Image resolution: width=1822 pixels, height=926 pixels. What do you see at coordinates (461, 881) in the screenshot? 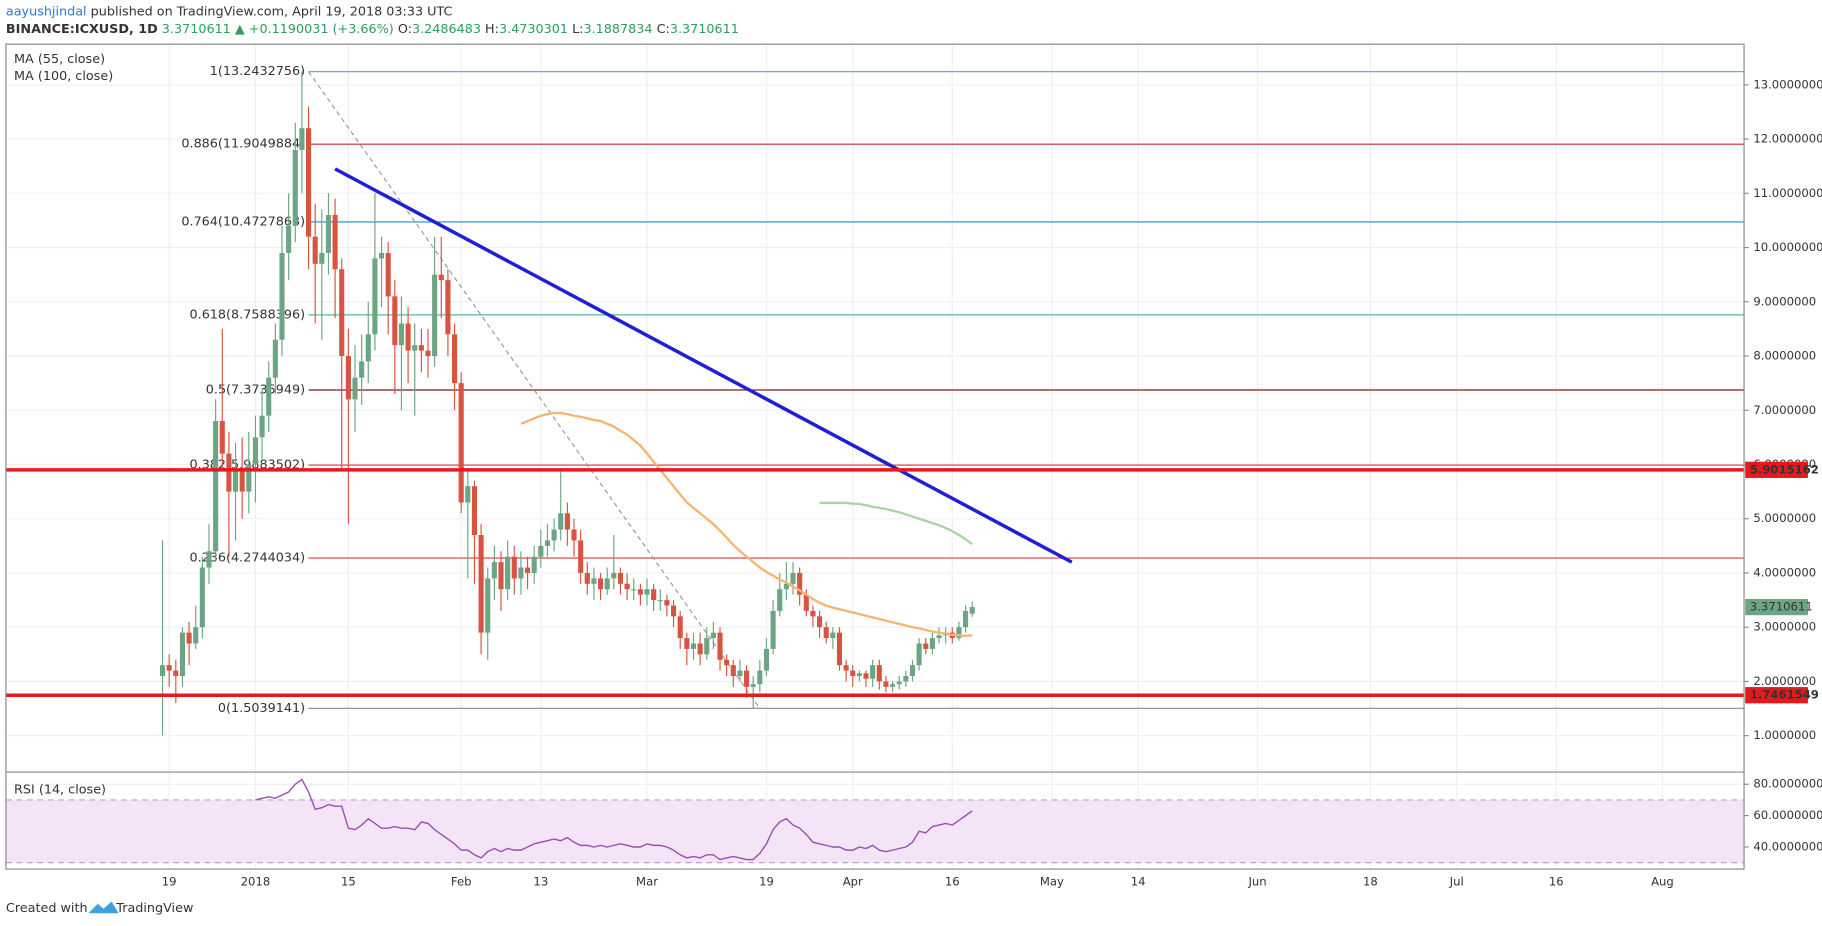
I see `x-tick-label: Feb` at bounding box center [461, 881].